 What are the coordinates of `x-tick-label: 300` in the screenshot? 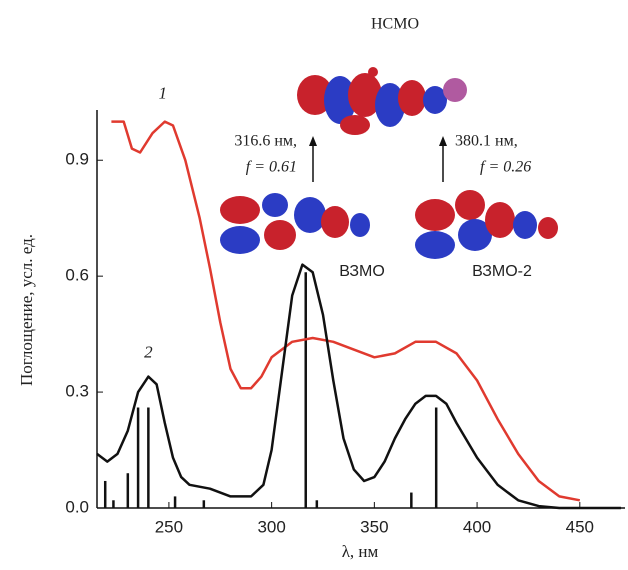 It's located at (271, 526).